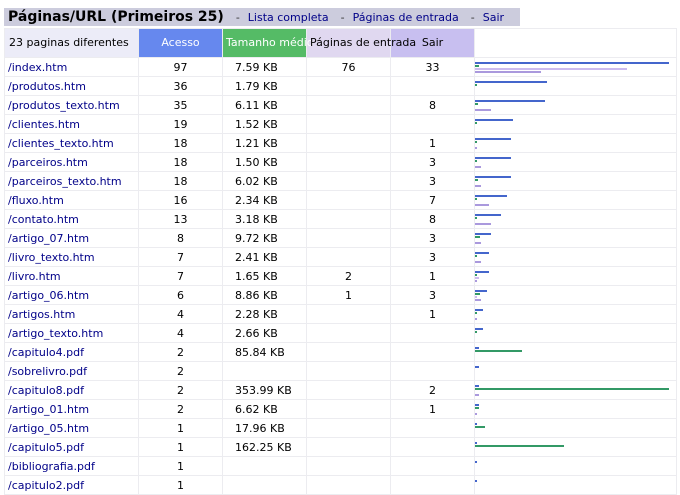 The height and width of the screenshot is (495, 680). What do you see at coordinates (180, 314) in the screenshot?
I see `acesso-cell: 4` at bounding box center [180, 314].